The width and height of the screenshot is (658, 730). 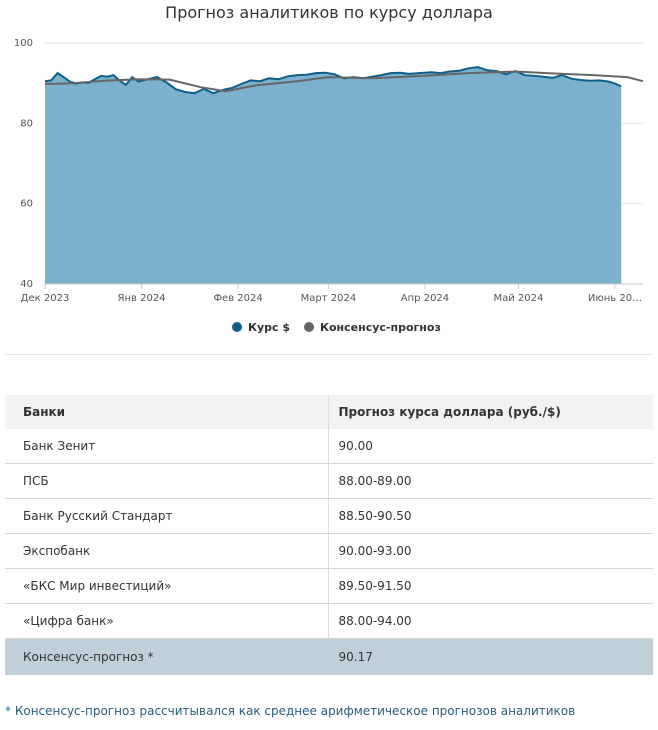 I want to click on bank-name-cell: Банк Зенит, so click(x=167, y=446).